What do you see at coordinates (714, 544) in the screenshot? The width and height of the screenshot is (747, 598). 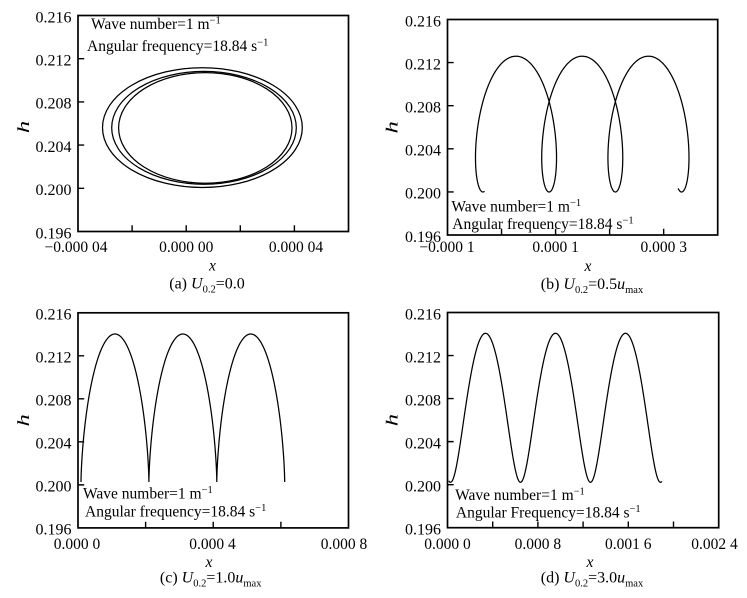 I see `svg-text: 0.002 4` at bounding box center [714, 544].